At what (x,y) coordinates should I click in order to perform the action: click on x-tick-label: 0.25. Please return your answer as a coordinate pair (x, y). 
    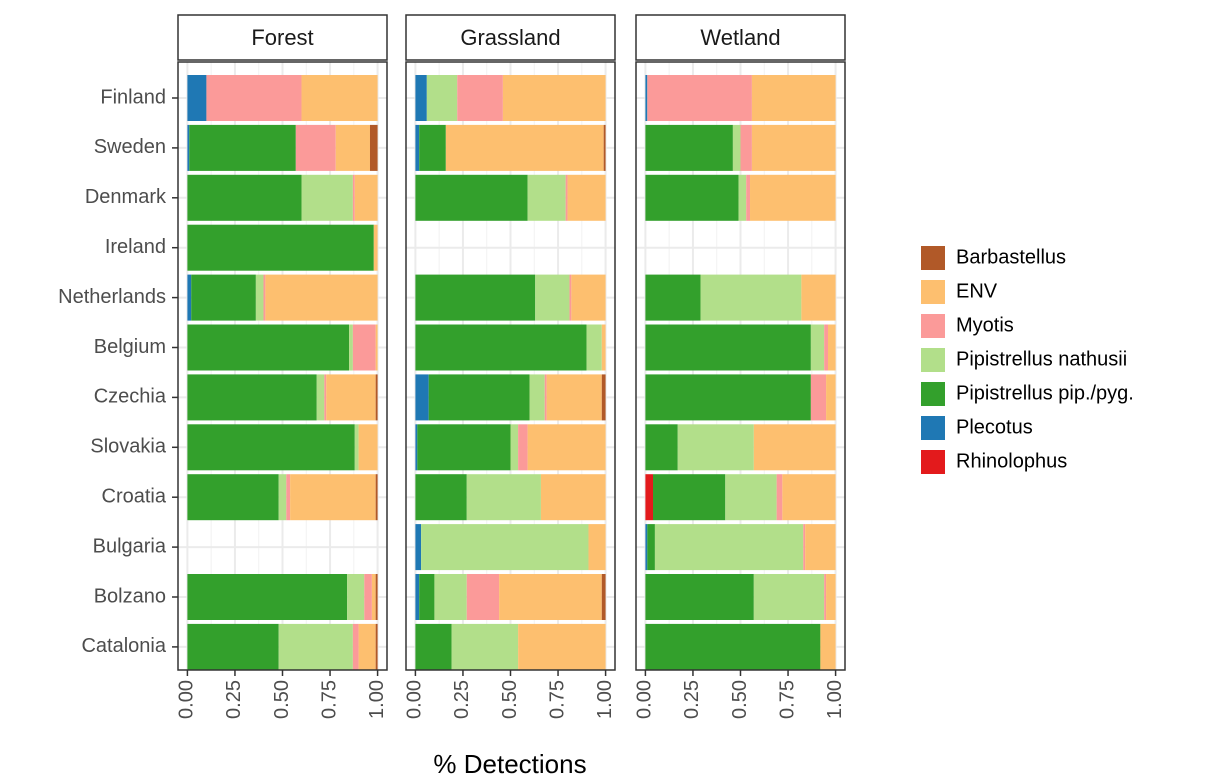
    Looking at the image, I should click on (692, 699).